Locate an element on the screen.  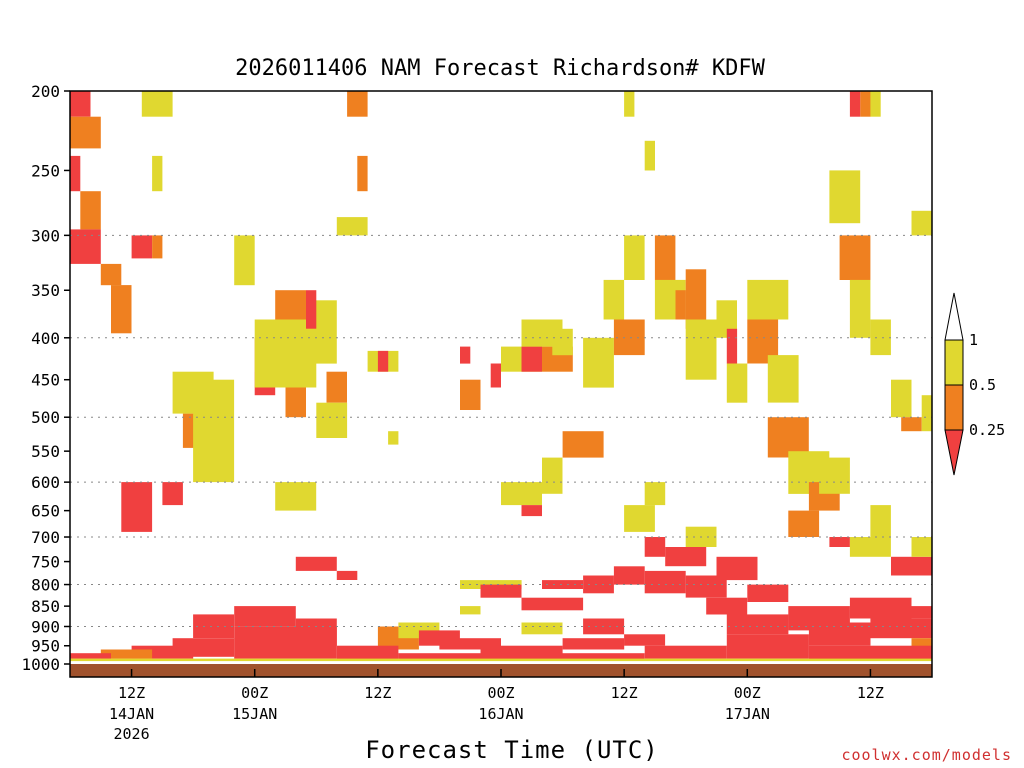
y-tick-label-400: 400 is located at coordinates (45, 338).